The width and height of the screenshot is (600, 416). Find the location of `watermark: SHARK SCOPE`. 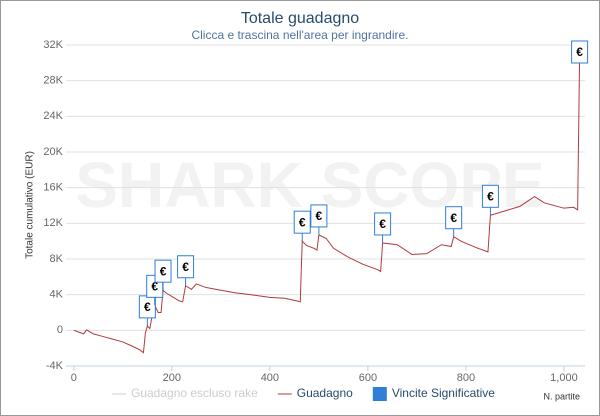

watermark: SHARK SCOPE is located at coordinates (309, 185).